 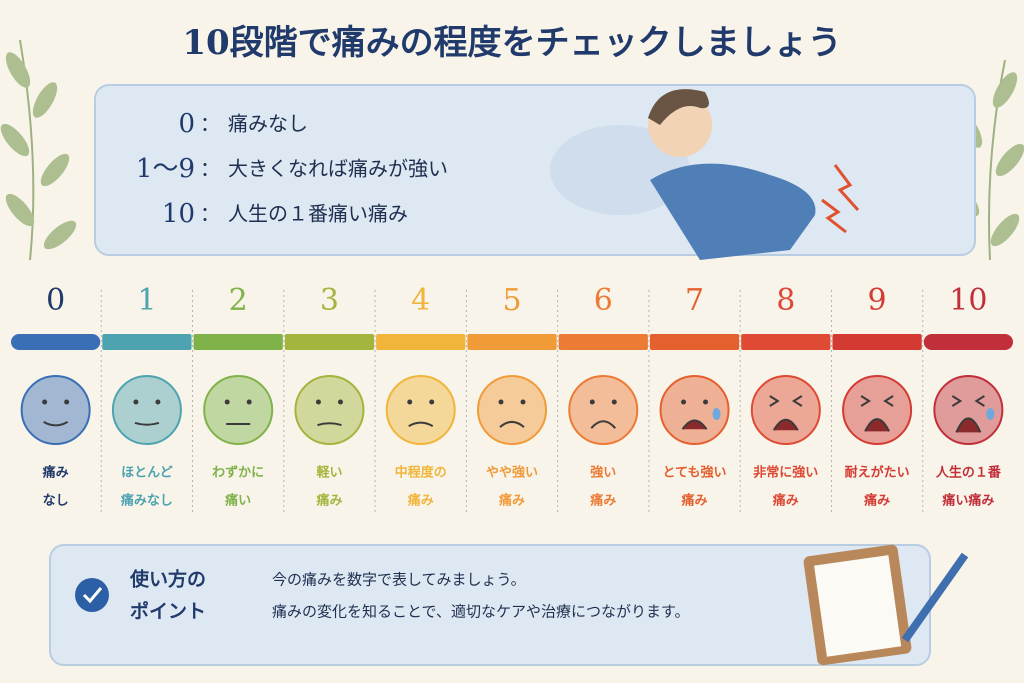 What do you see at coordinates (694, 300) in the screenshot?
I see `level-number: 7` at bounding box center [694, 300].